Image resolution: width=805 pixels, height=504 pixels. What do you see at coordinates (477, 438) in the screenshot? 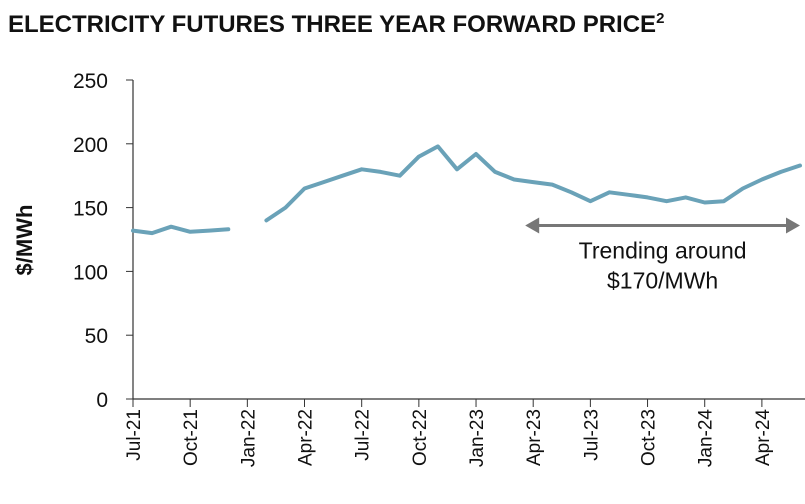
I see `x-tick-label: Jan-23` at bounding box center [477, 438].